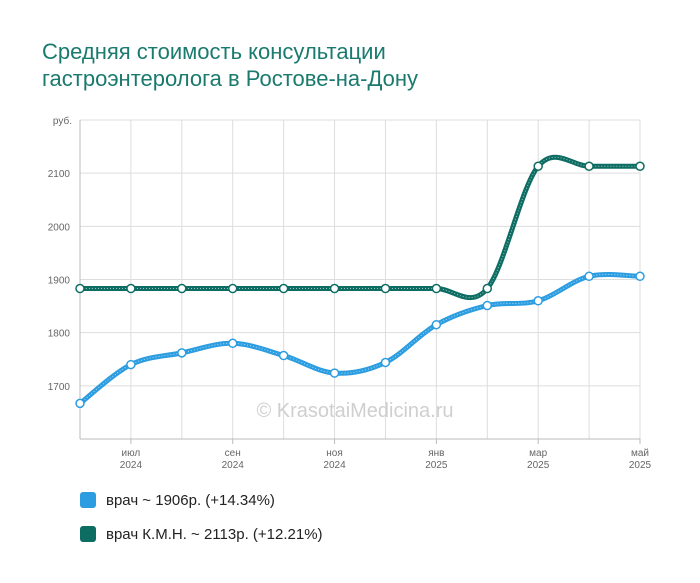 Image resolution: width=700 pixels, height=583 pixels. Describe the element at coordinates (360, 534) in the screenshot. I see `legend-item-vrach-kmn: врач К.М.Н. ~ 2113р. (+12.21%)` at that location.